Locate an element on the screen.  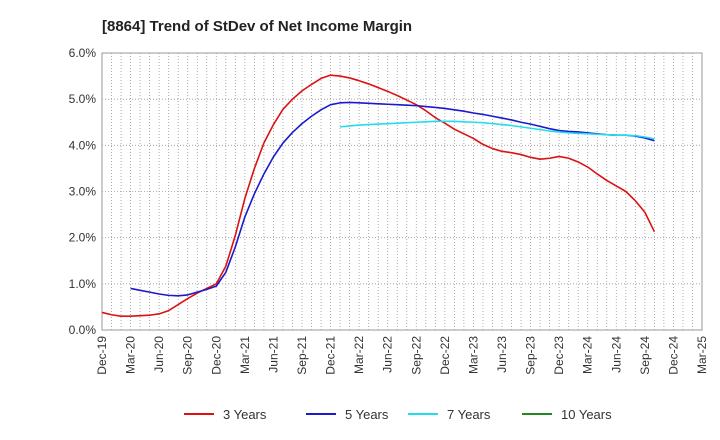
x-tick-label: Jun-22 is located at coordinates (388, 354).